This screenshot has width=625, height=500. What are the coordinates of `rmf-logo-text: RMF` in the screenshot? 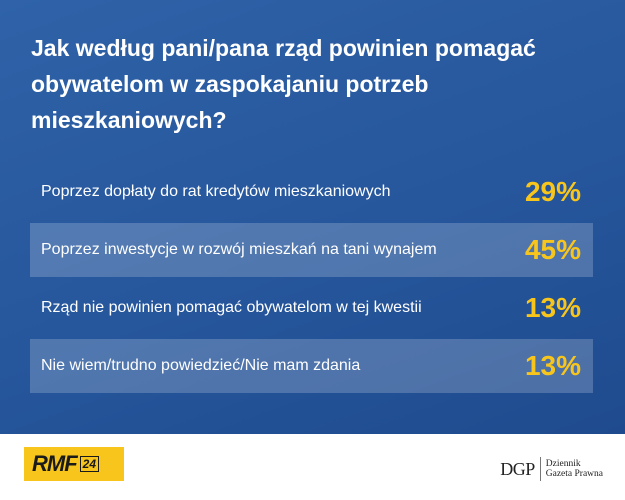 It's located at (55, 463).